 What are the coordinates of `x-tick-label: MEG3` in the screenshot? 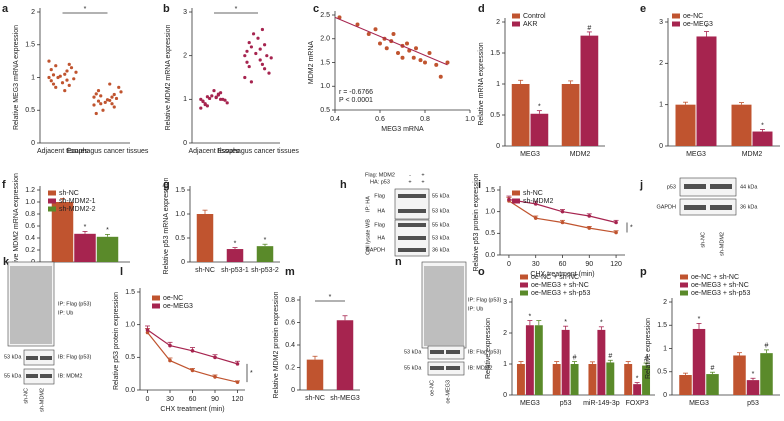 It's located at (530, 154).